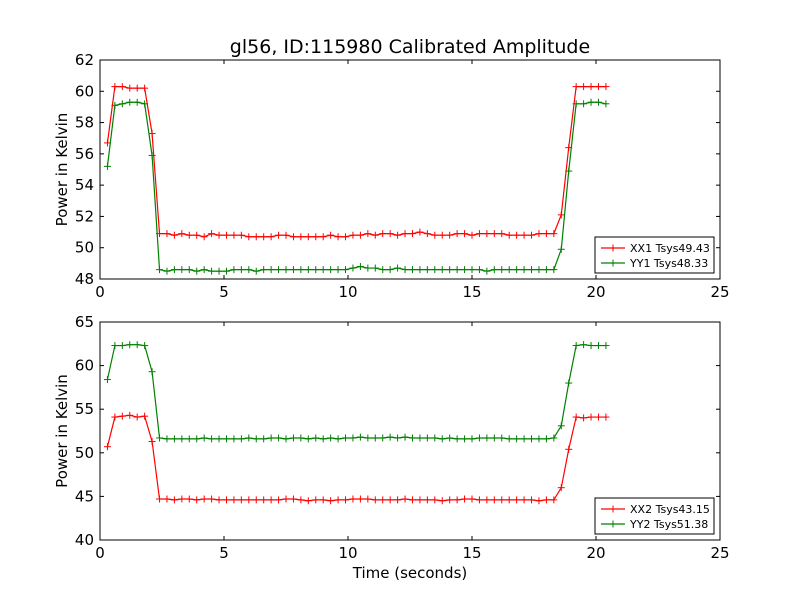 This screenshot has width=800, height=600. Describe the element at coordinates (654, 255) in the screenshot. I see `legend: XX1 Tsys49.43 YY1 Tsys48.33` at that location.